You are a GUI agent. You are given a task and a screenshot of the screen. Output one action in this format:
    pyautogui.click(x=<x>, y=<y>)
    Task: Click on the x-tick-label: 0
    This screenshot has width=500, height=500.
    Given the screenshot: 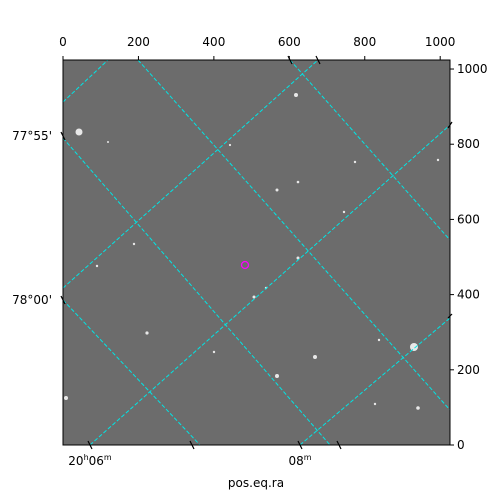 What is the action you would take?
    pyautogui.click(x=63, y=42)
    